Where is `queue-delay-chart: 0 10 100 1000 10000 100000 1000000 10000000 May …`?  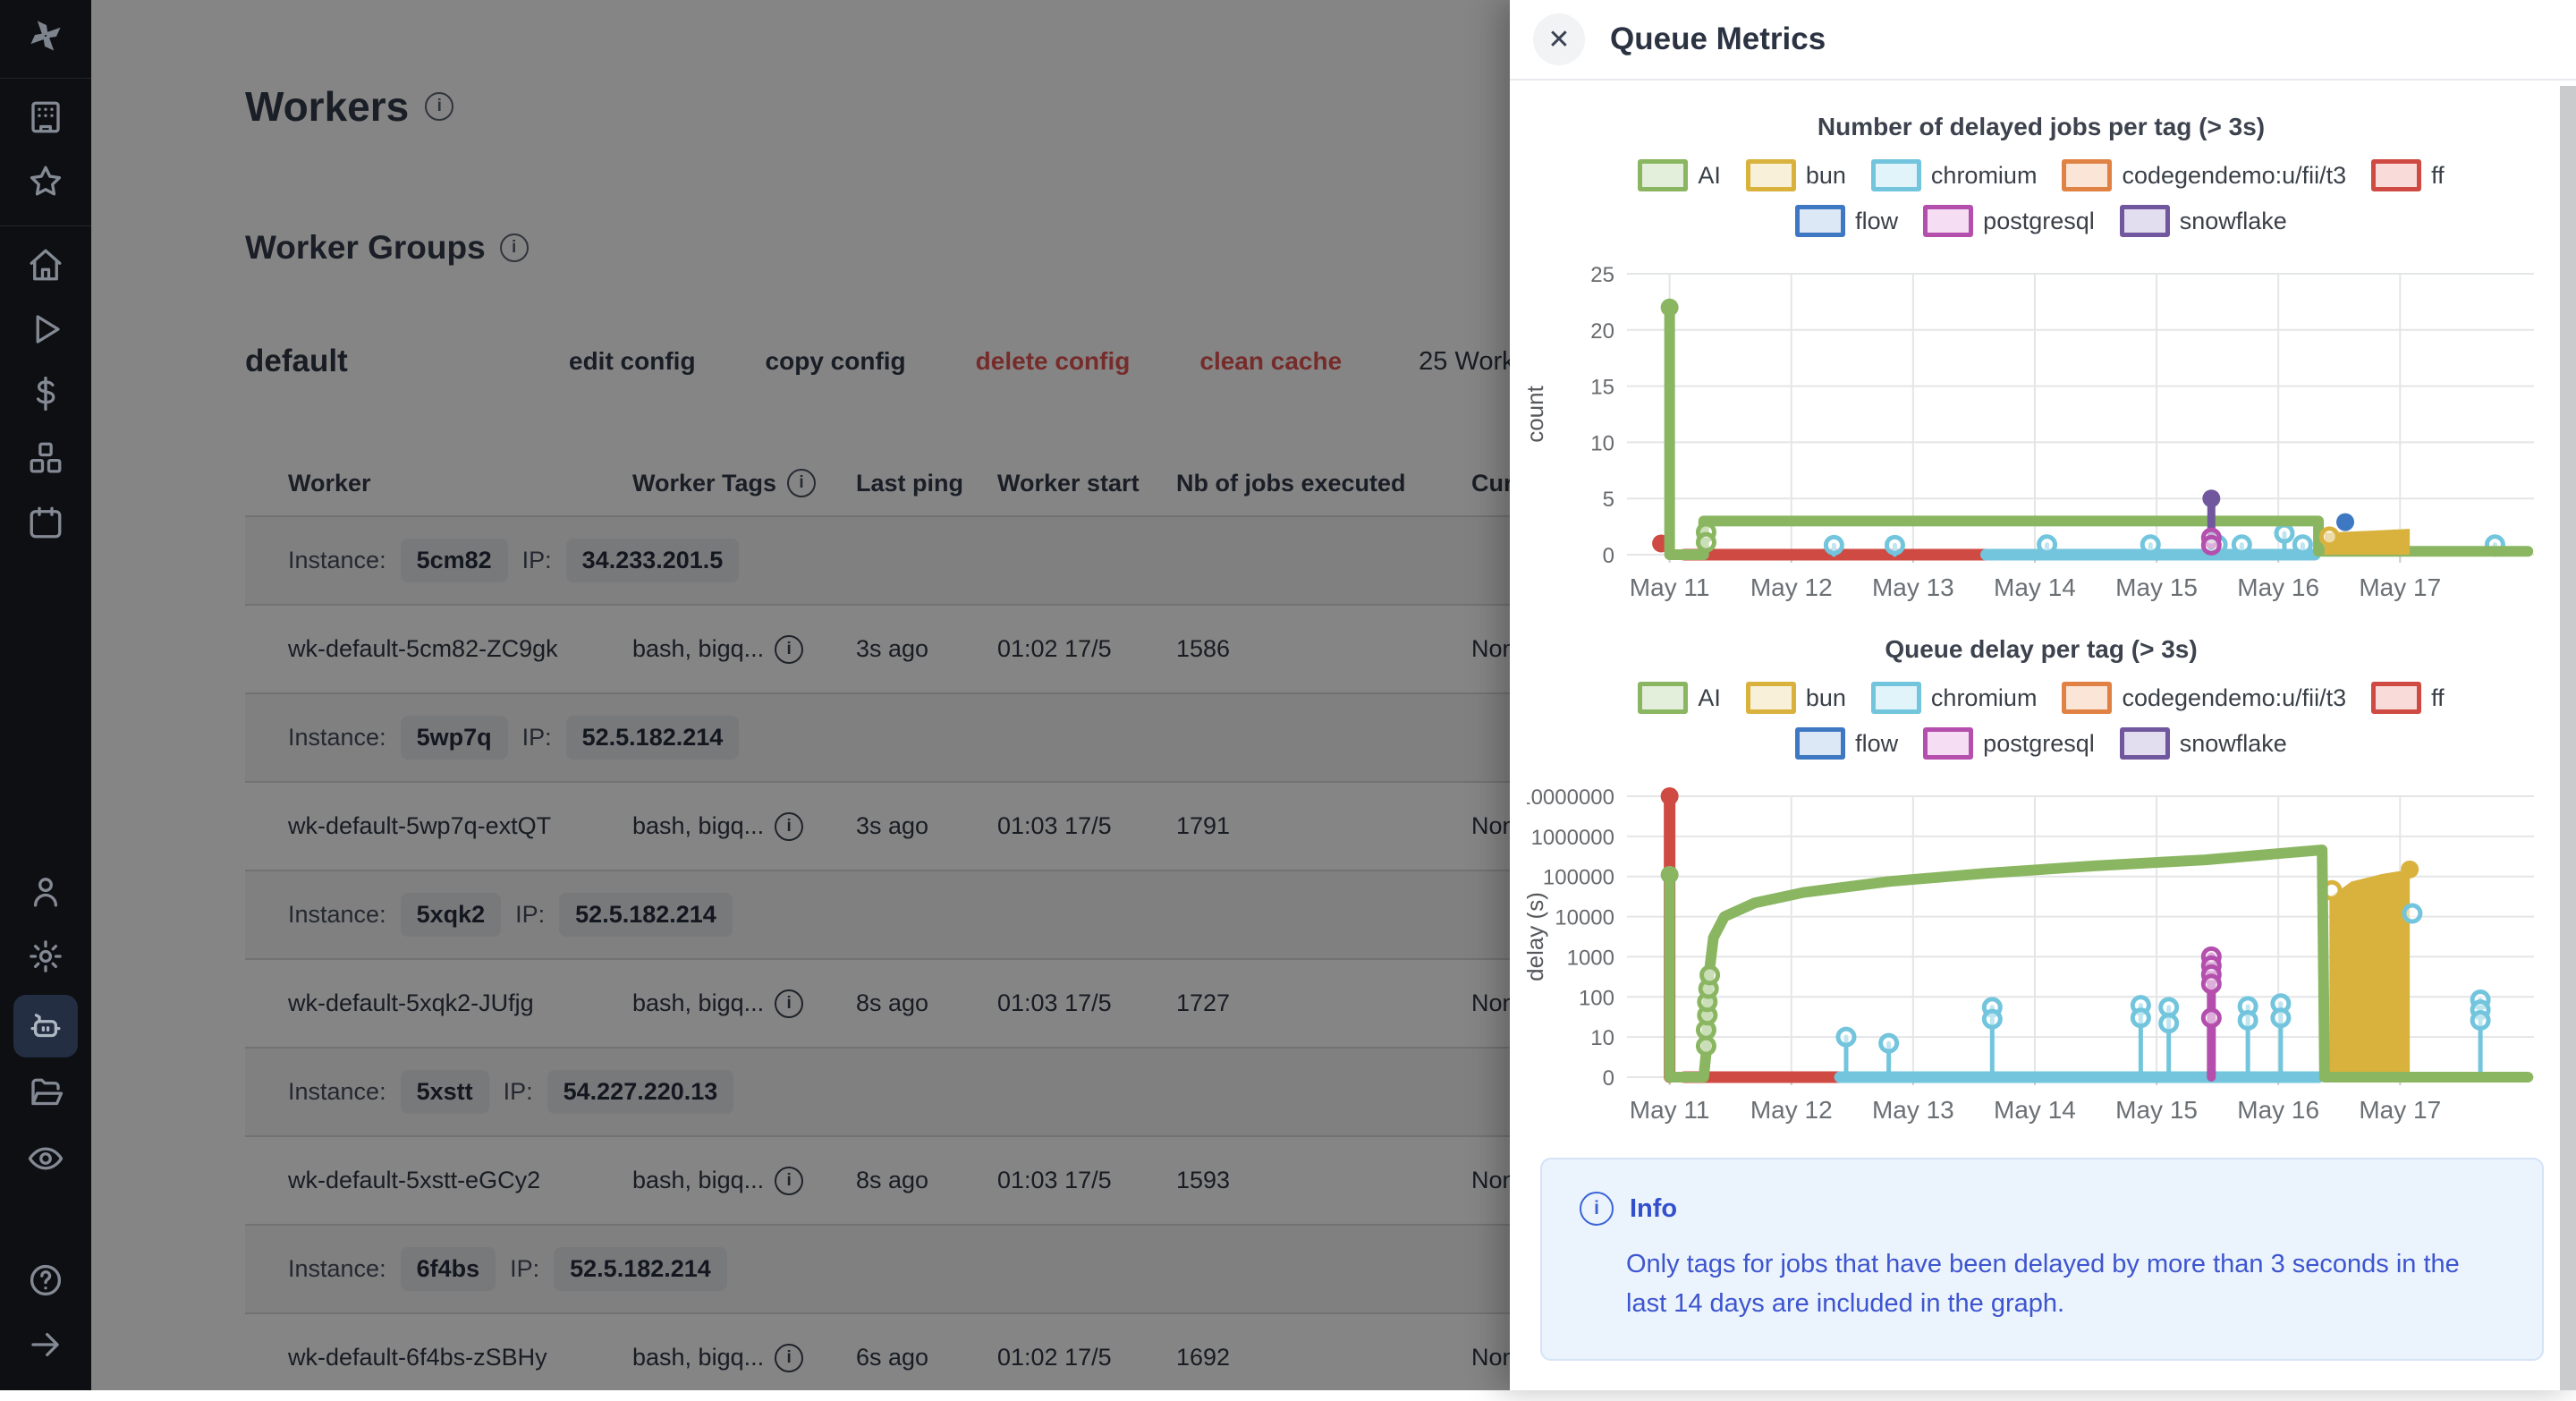
queue-delay-chart: 0 10 100 1000 10000 100000 1000000 10000000 May … is located at coordinates (2030, 954).